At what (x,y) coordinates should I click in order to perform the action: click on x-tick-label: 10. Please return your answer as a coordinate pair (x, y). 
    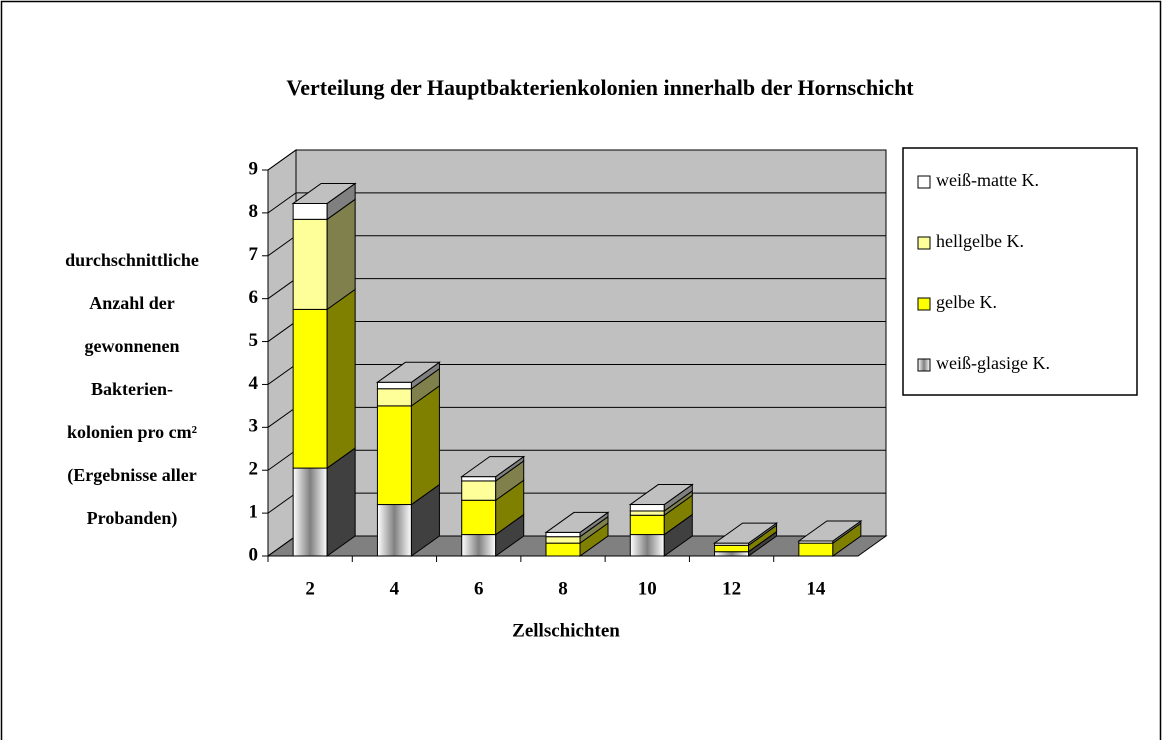
    Looking at the image, I should click on (647, 588).